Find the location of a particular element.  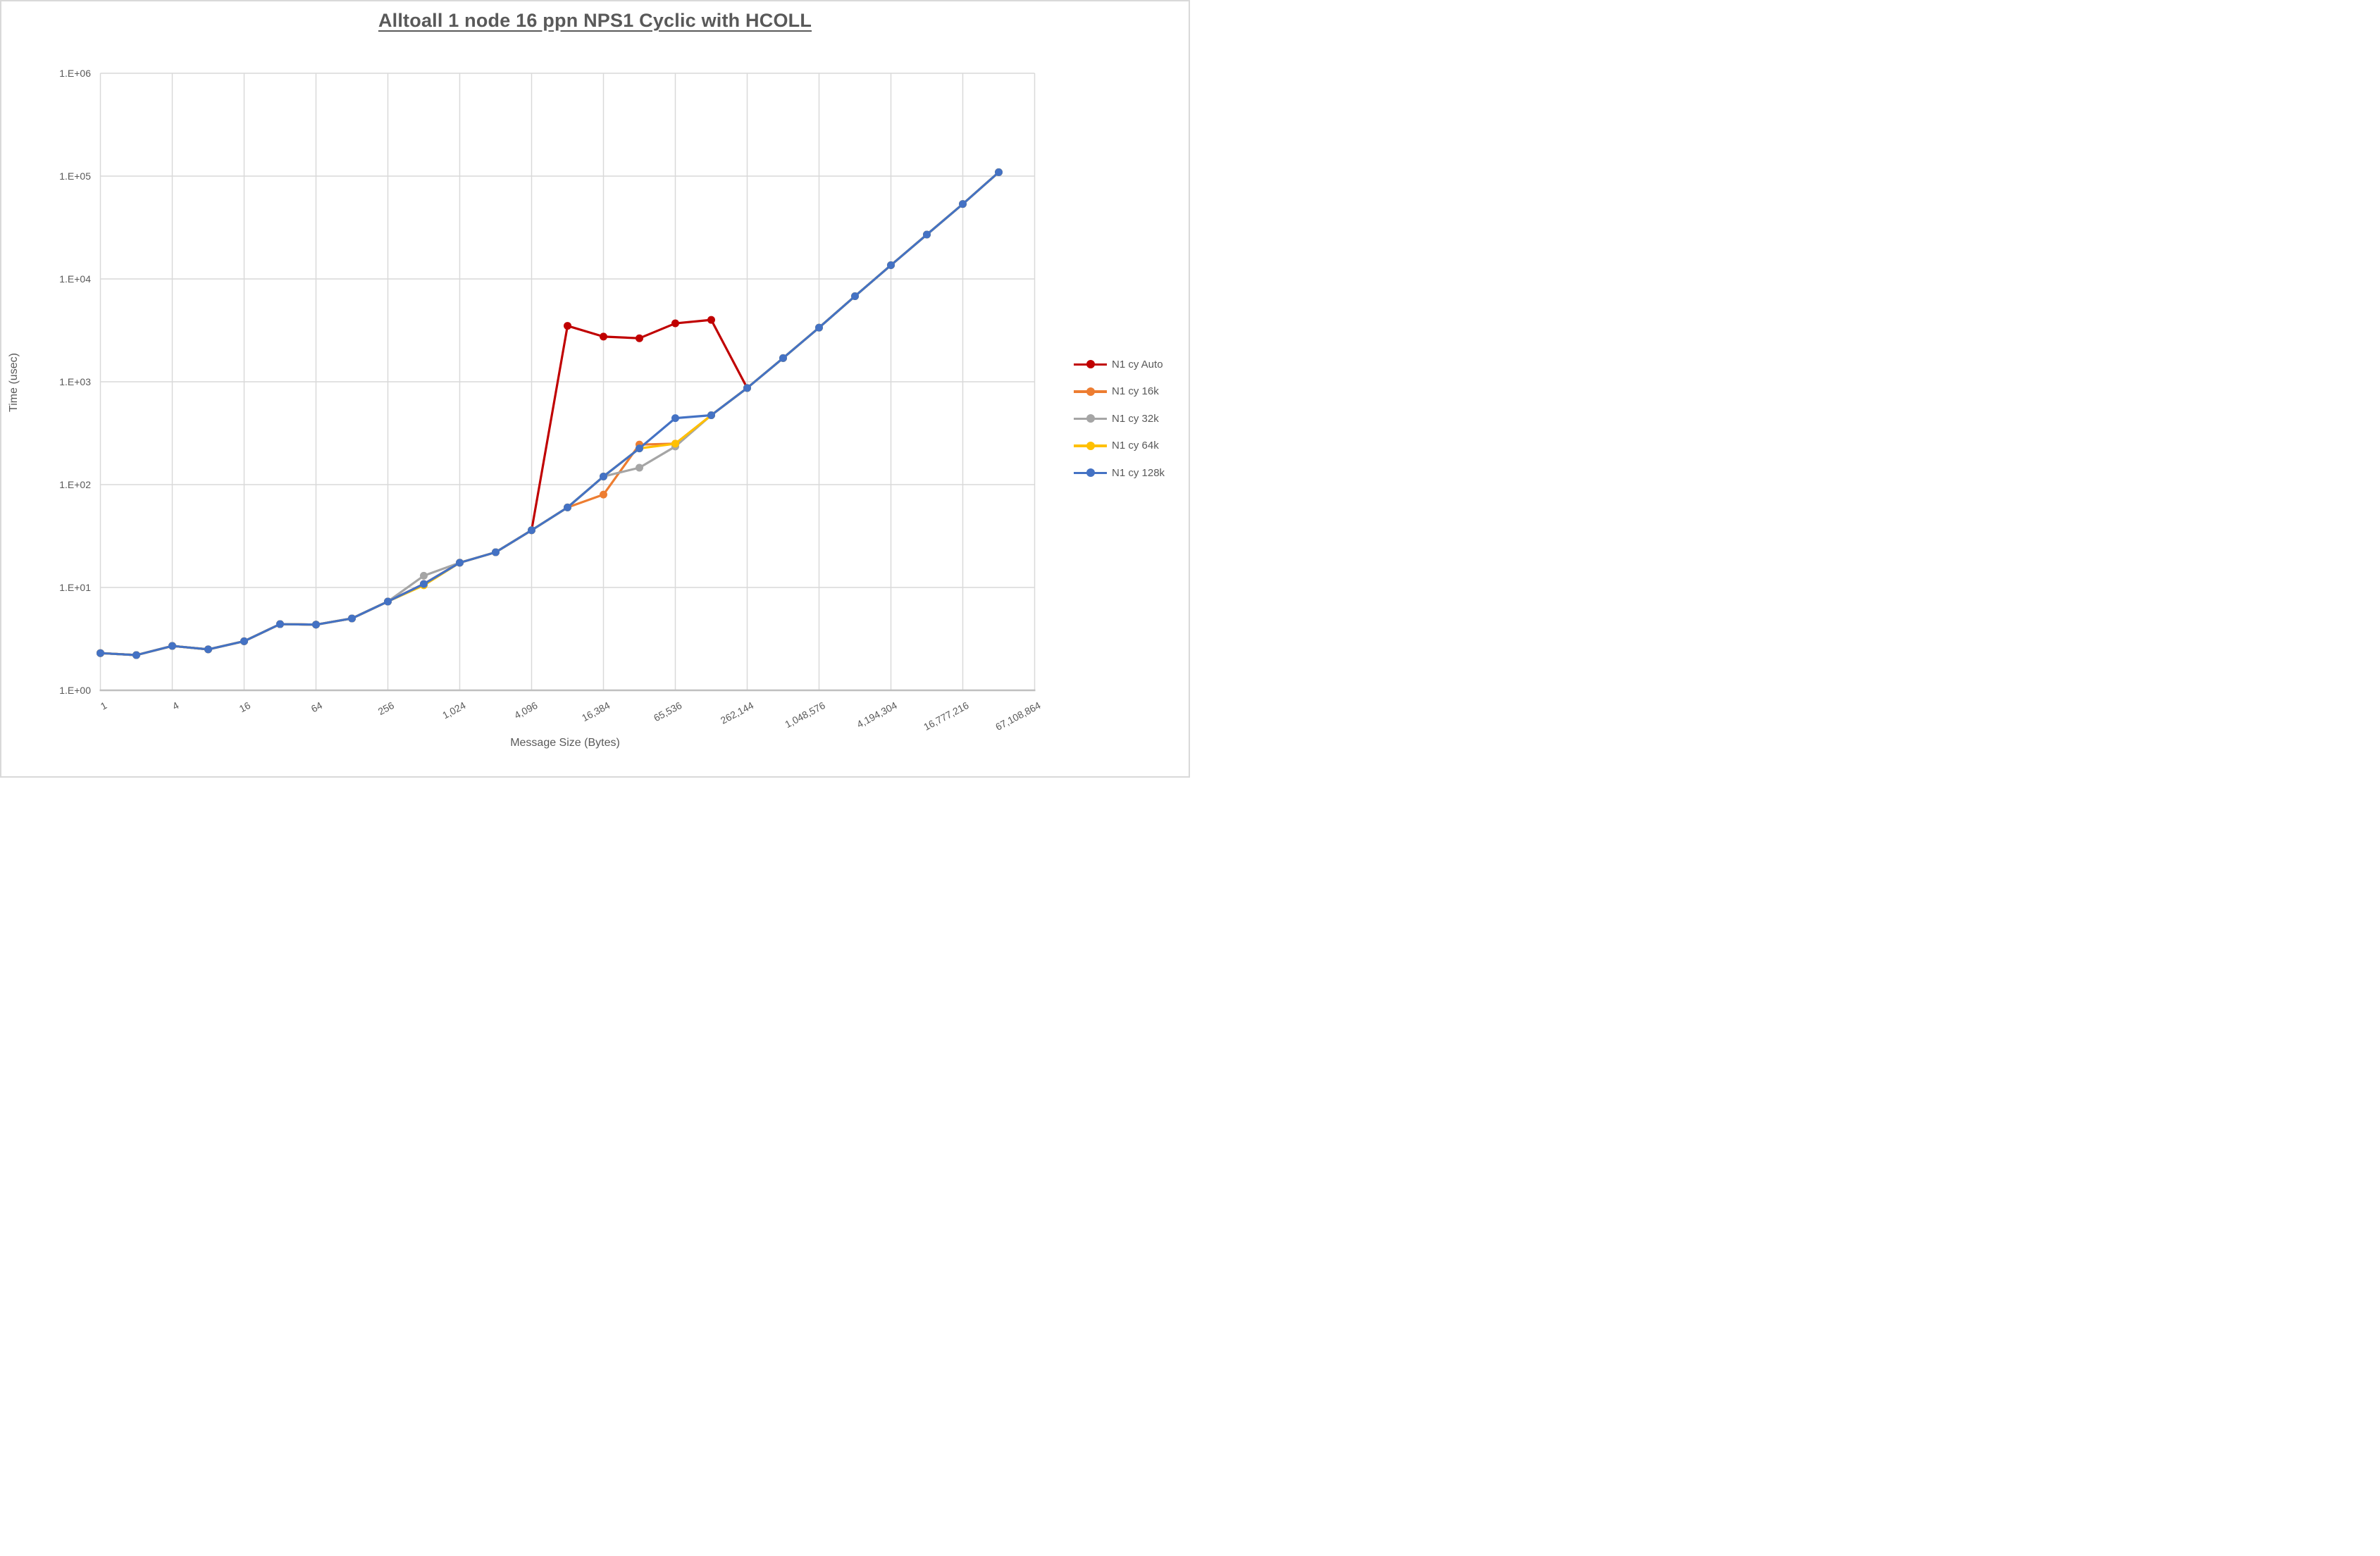

legend-item-n1-cy-64k: N1 cy 64k is located at coordinates (1119, 446).